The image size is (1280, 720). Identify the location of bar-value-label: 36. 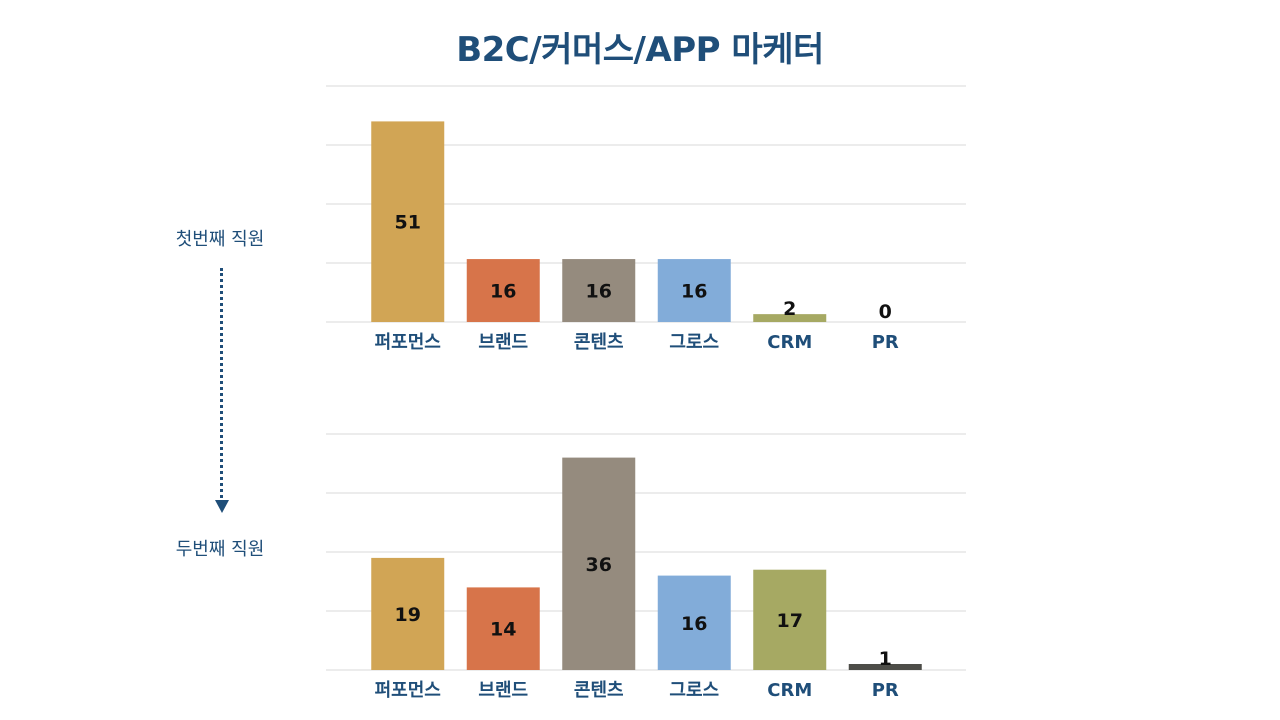
(599, 565).